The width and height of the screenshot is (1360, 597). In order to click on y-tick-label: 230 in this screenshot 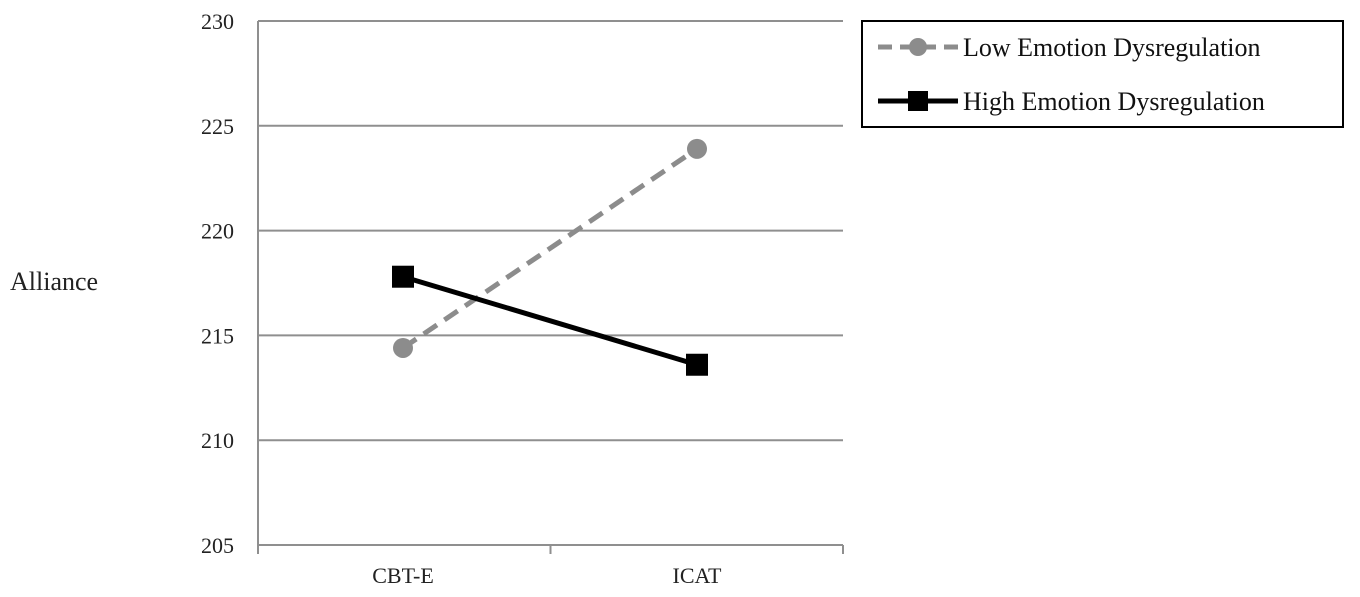, I will do `click(217, 21)`.